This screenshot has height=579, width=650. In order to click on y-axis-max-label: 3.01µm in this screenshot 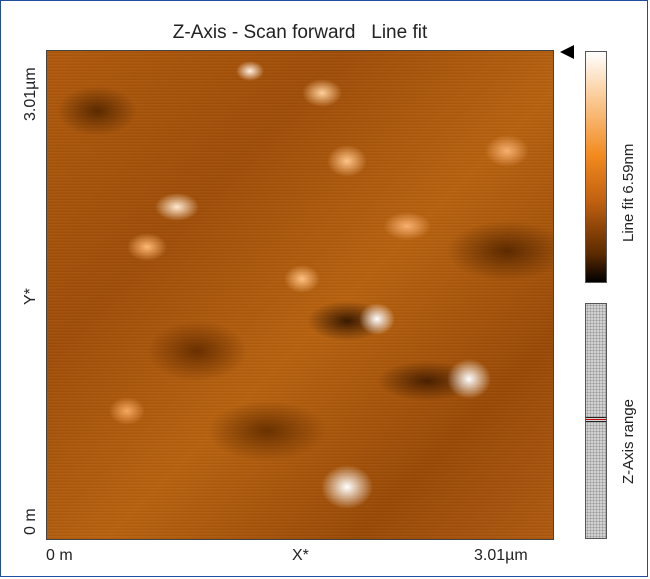, I will do `click(30, 94)`.